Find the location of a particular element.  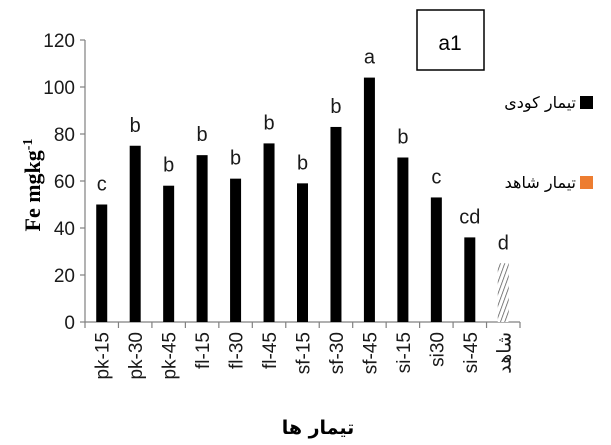

legend-label-treatment: تیمار کودی is located at coordinates (540, 103).